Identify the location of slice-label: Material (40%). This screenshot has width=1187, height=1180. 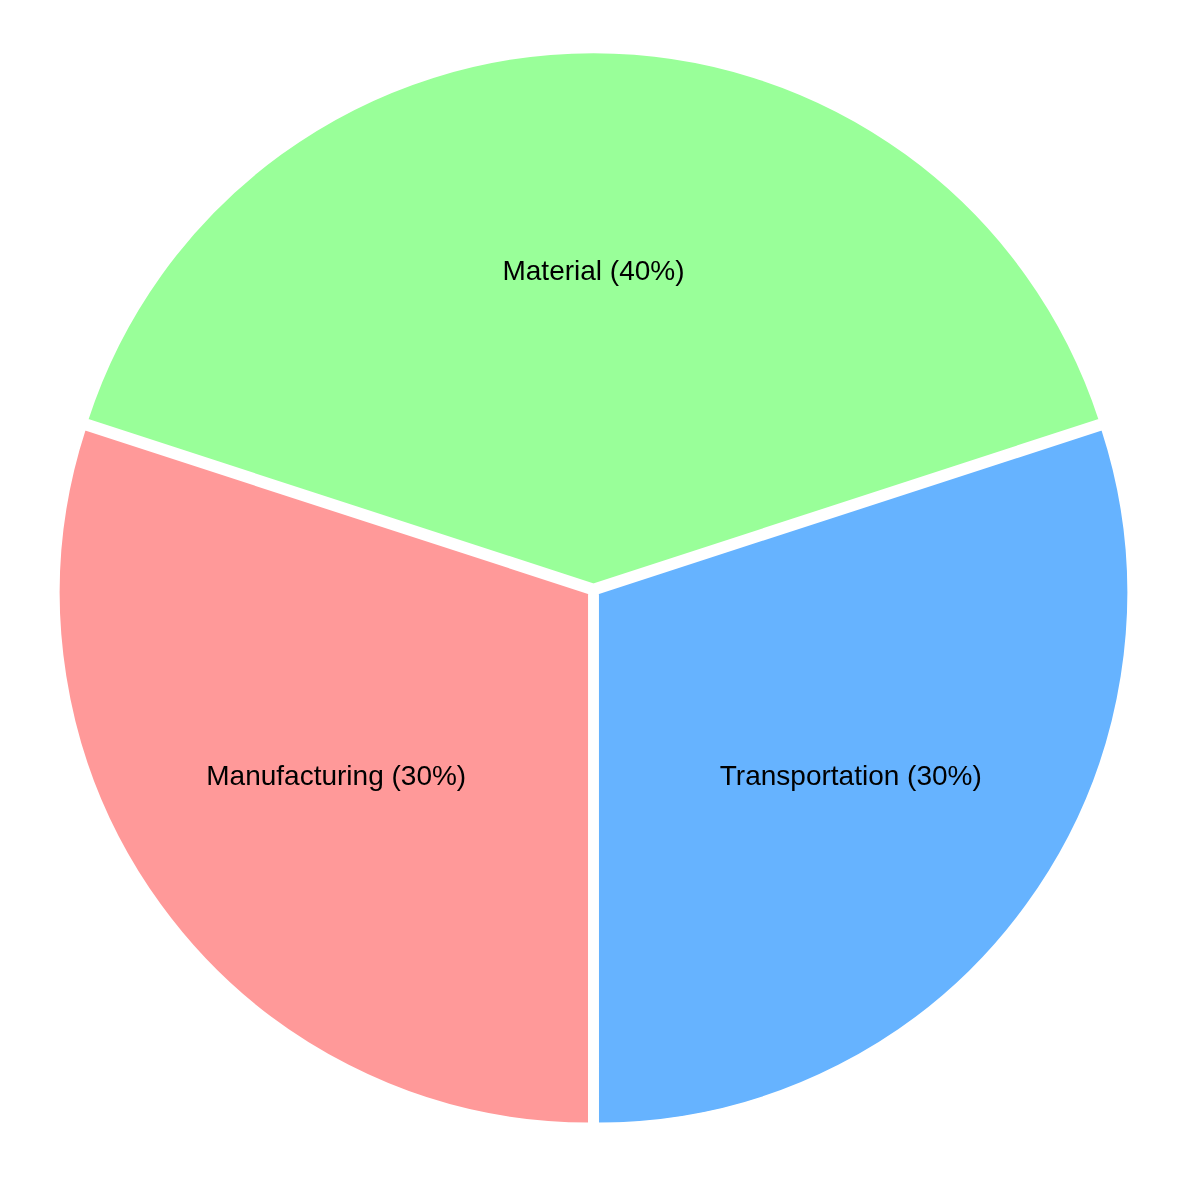
(593, 270).